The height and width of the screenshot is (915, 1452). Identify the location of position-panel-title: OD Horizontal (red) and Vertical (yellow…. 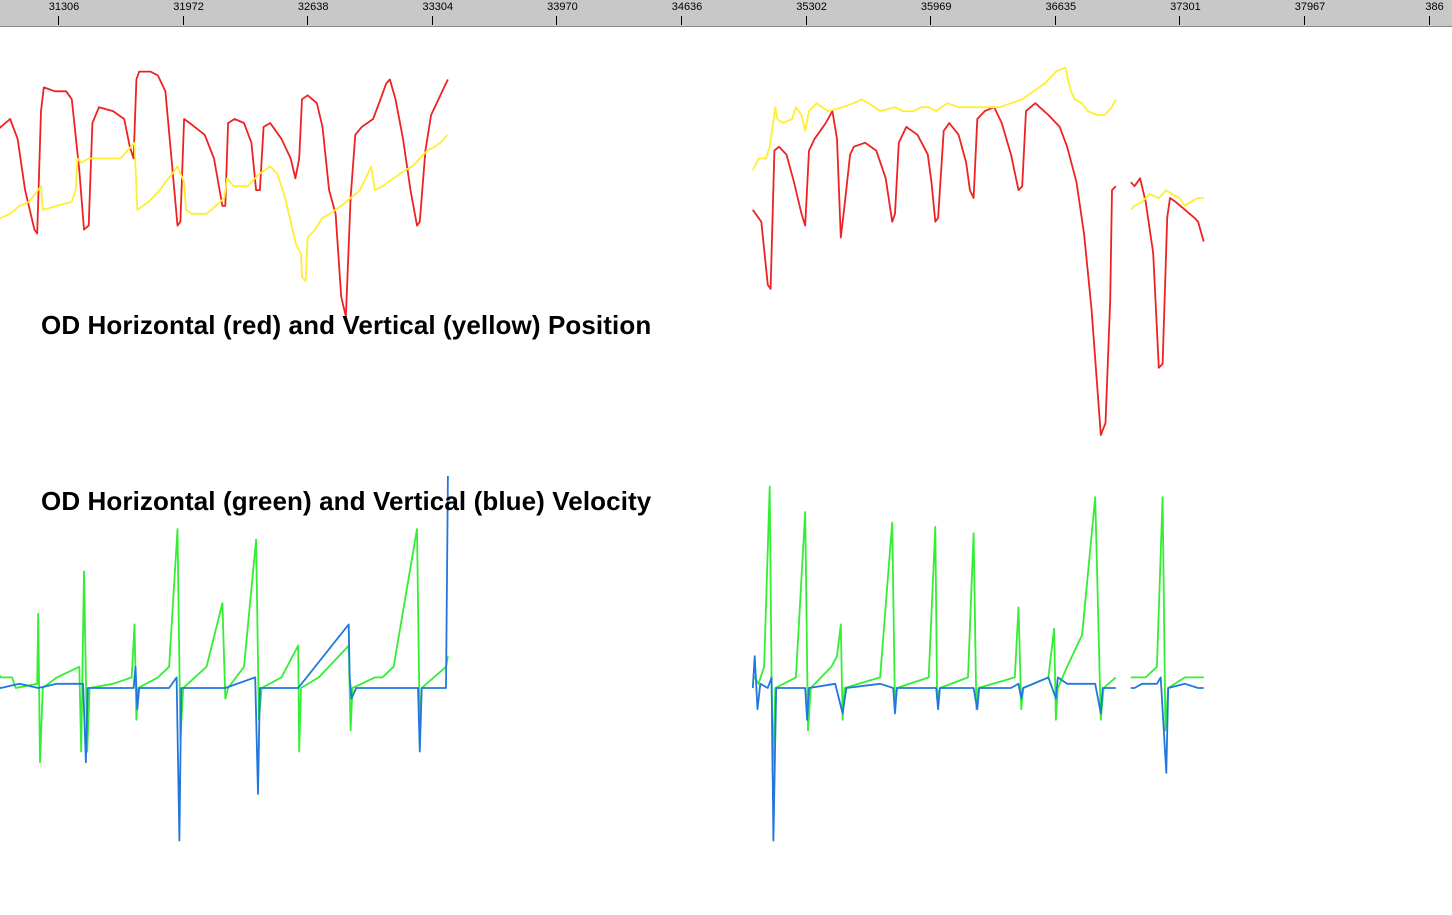
(346, 325).